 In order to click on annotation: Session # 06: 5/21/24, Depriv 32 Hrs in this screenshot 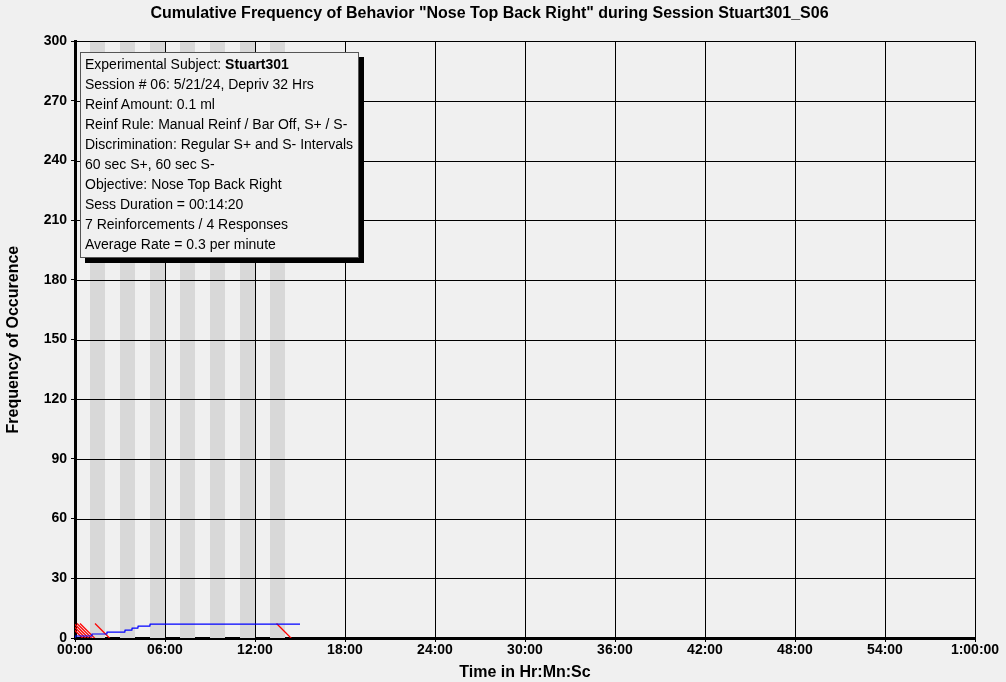, I will do `click(200, 84)`.